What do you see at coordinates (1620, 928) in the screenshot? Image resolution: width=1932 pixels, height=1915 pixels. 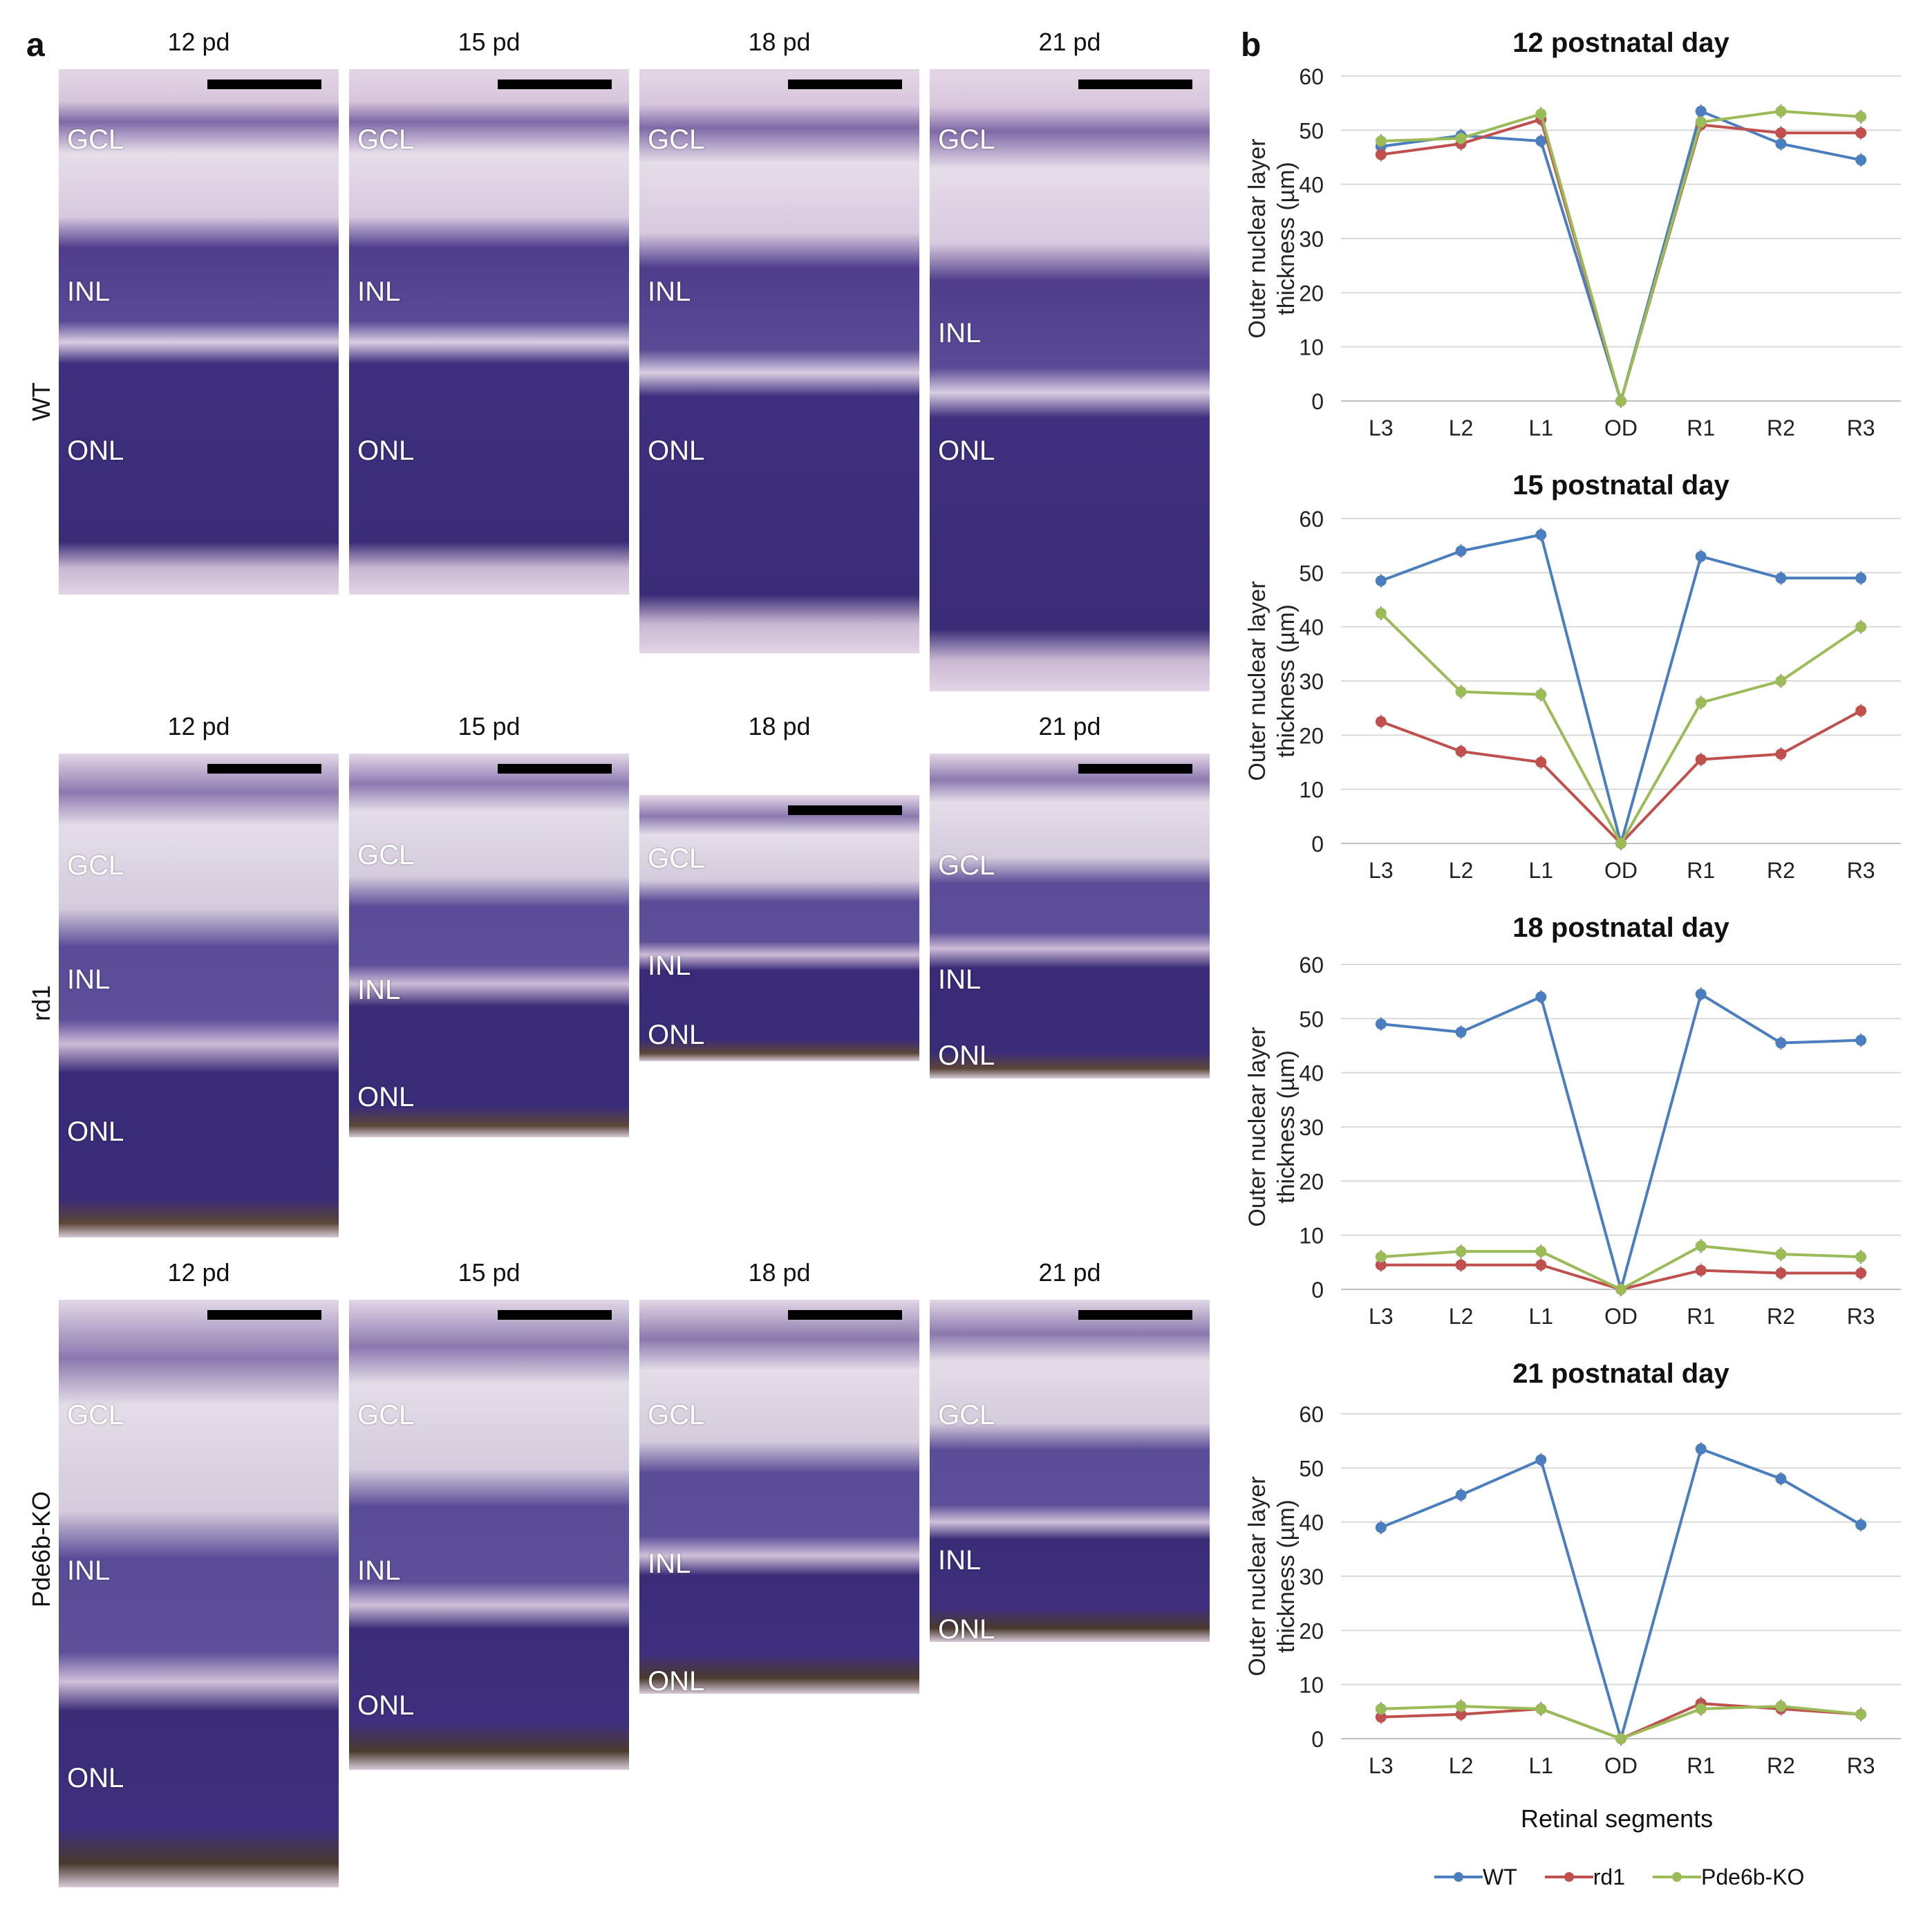 I see `chart-title: 18 postnatal day` at bounding box center [1620, 928].